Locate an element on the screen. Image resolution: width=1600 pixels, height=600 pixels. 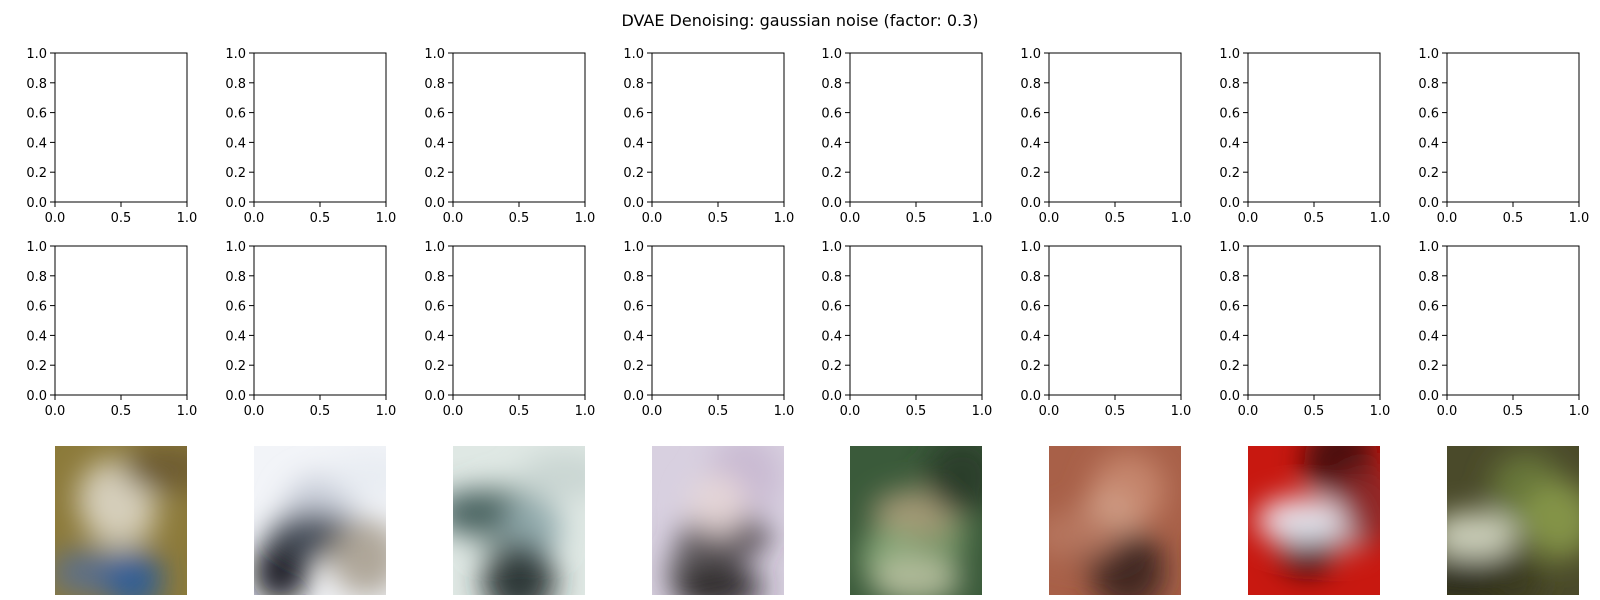
subplot-r2-c6: 0.0 0.5 1.0 0.0 0.2 0.4 0.6 0.8 1.0 is located at coordinates (1105, 329).